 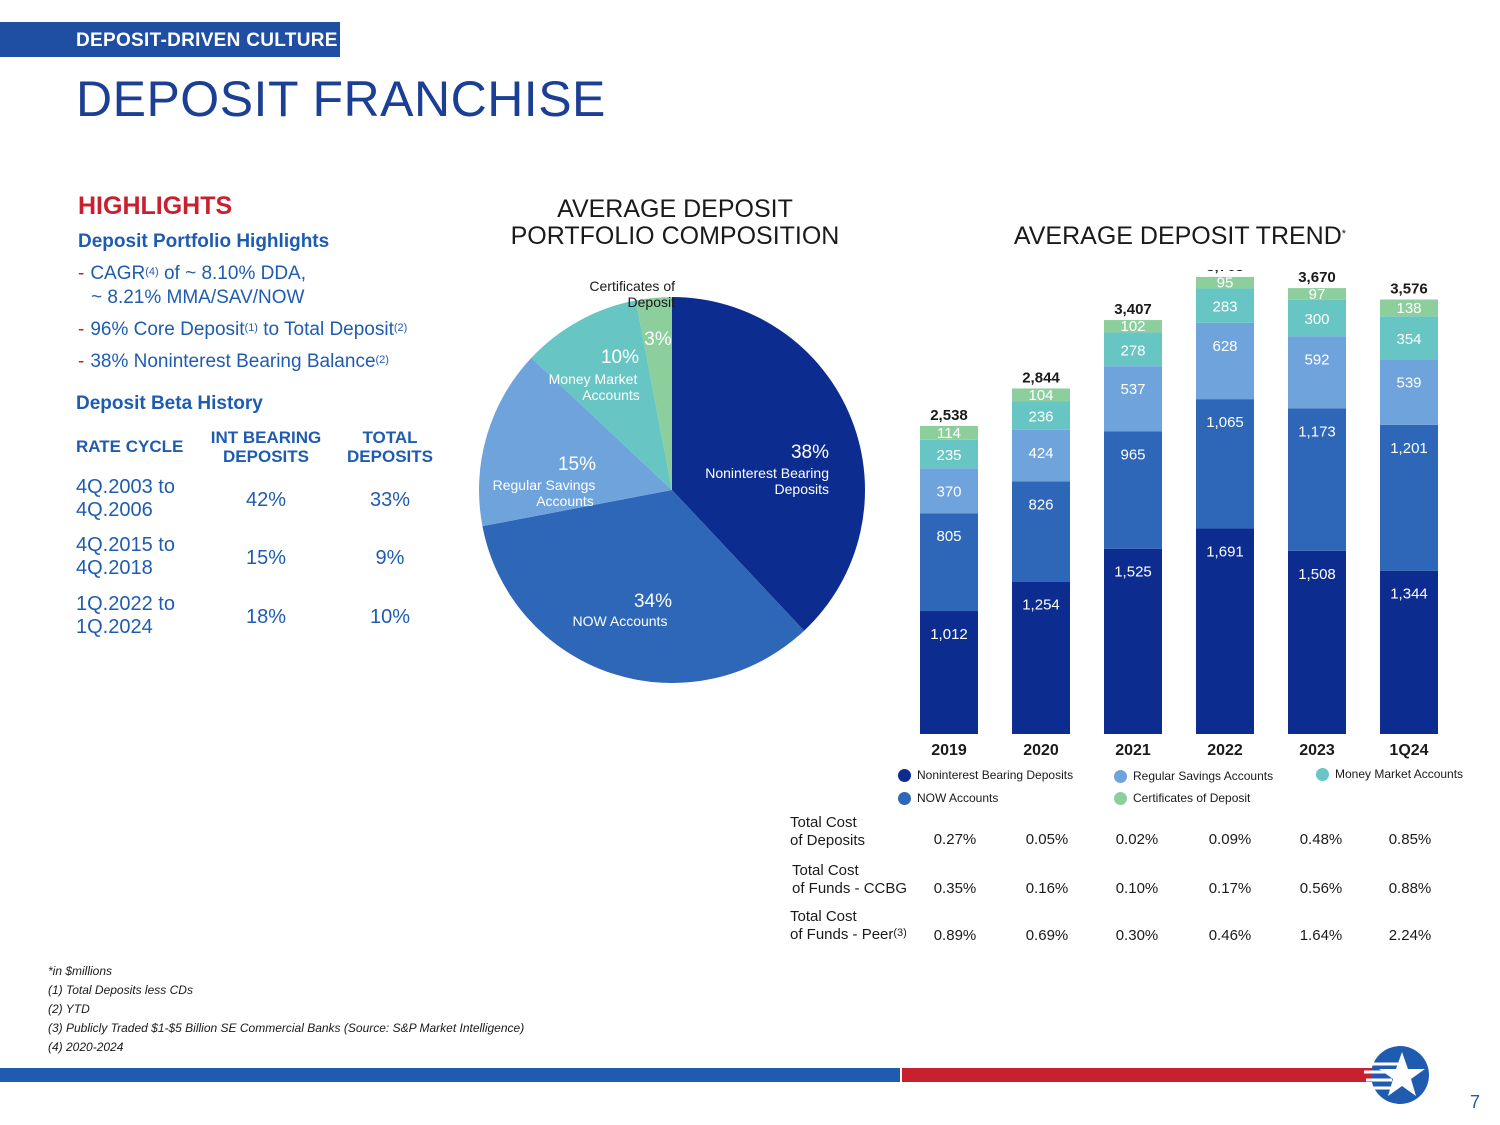 What do you see at coordinates (767, 473) in the screenshot?
I see `pie-slice-label: Noninterest Bearing` at bounding box center [767, 473].